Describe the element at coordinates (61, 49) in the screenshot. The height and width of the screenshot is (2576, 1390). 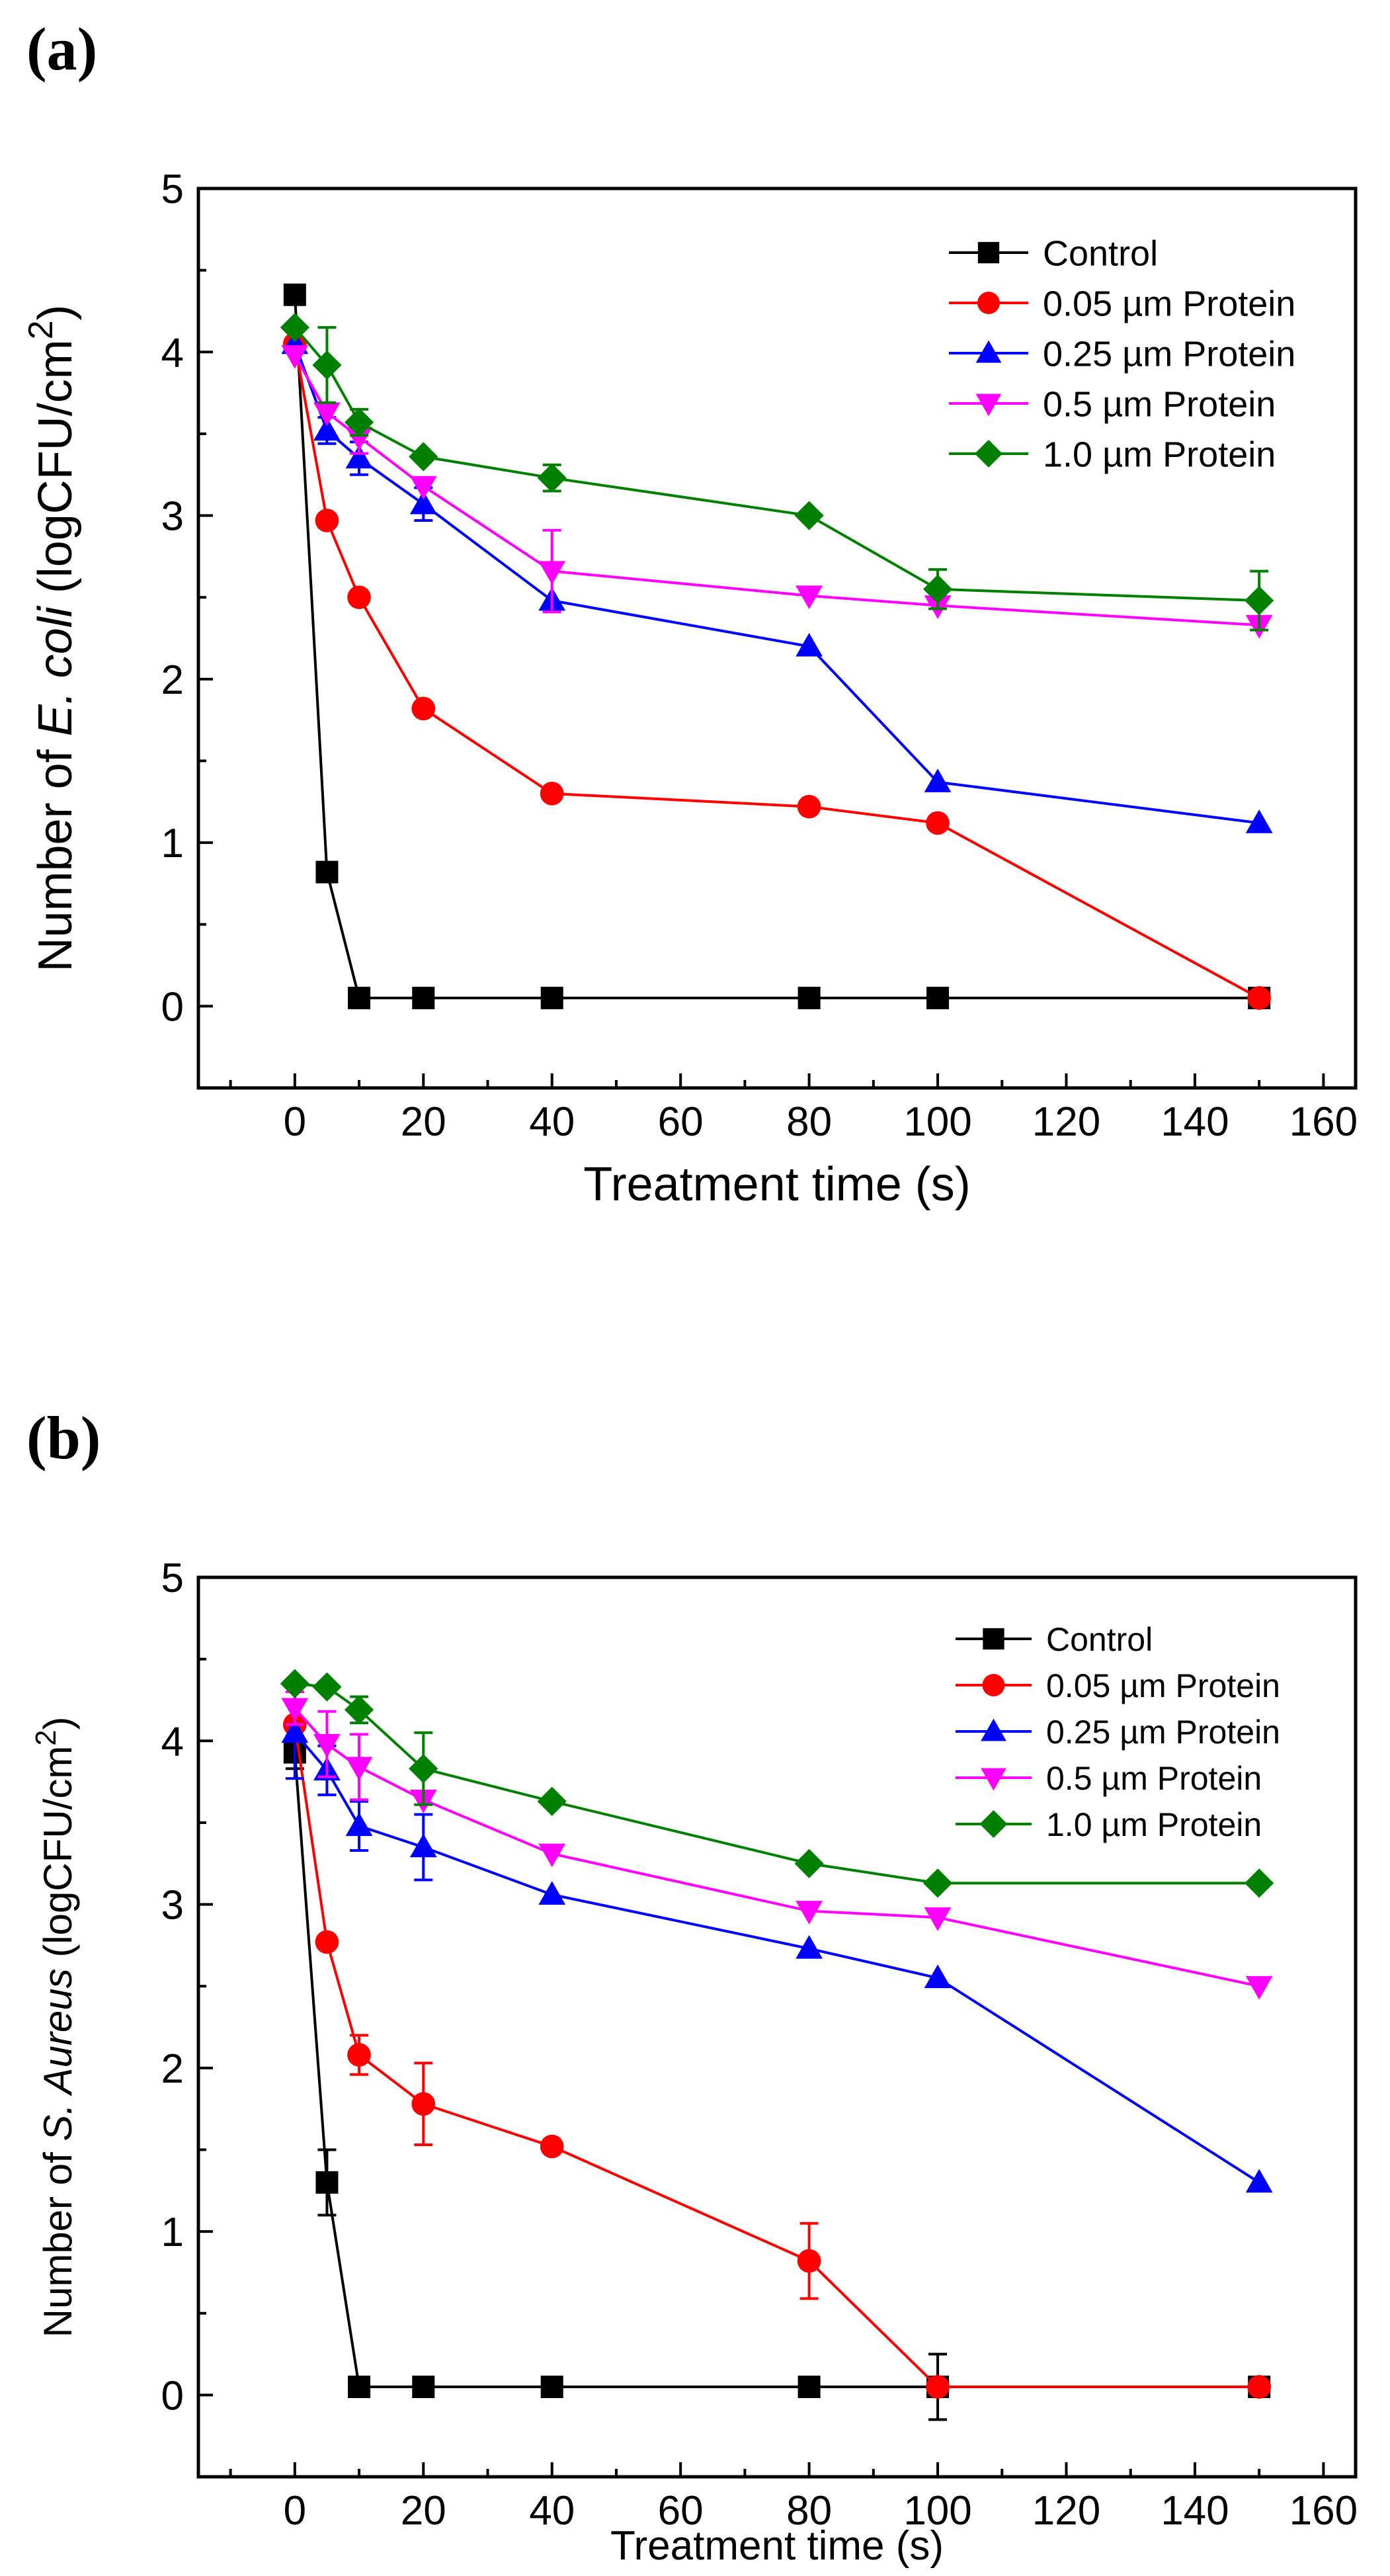
I see `panel-label: (a)` at that location.